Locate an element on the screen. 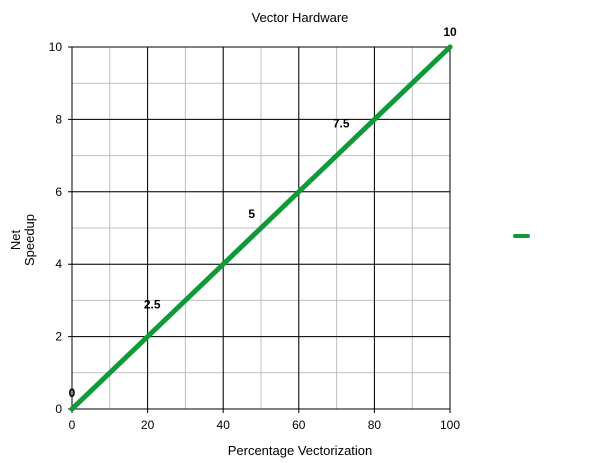 Image resolution: width=600 pixels, height=463 pixels. y-axis-label-line-2: Speedup is located at coordinates (29, 240).